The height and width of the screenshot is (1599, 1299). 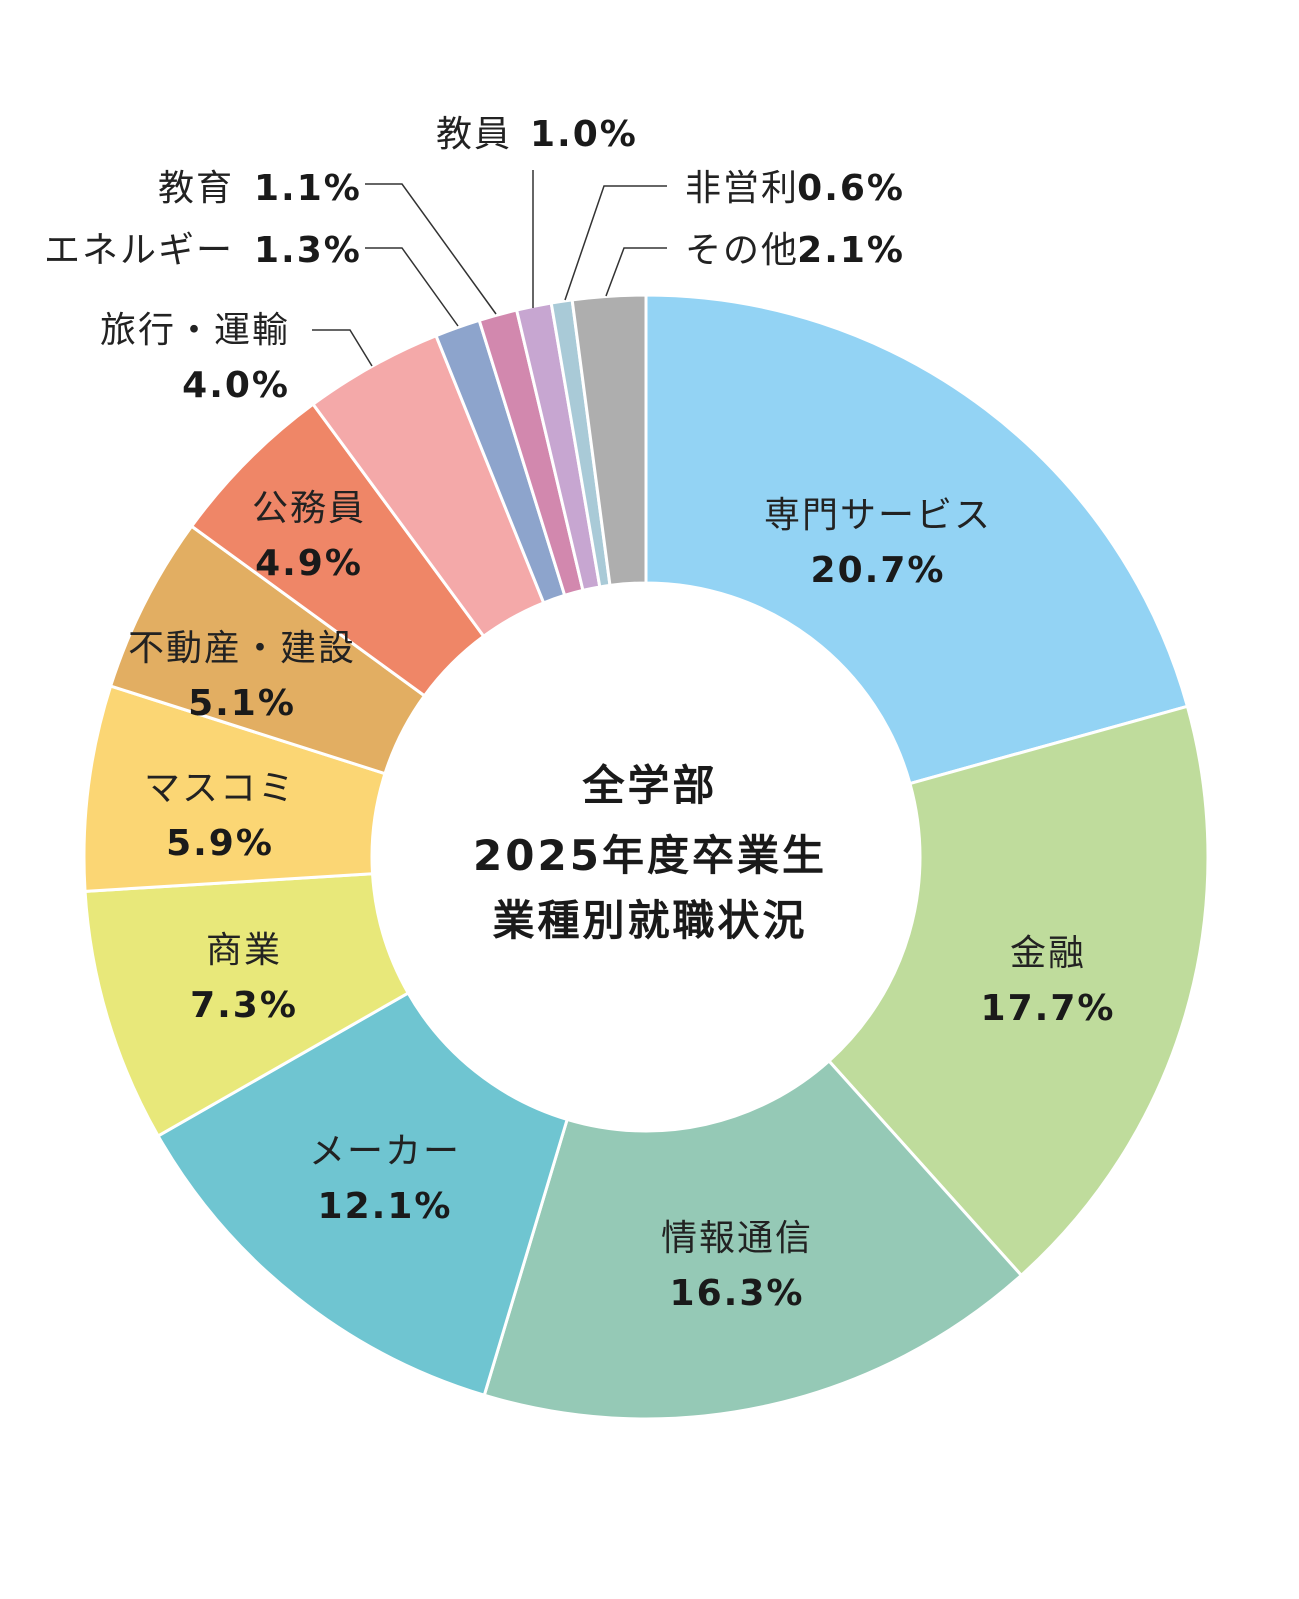 What do you see at coordinates (1048, 953) in the screenshot?
I see `segment-name-label-2: 金融` at bounding box center [1048, 953].